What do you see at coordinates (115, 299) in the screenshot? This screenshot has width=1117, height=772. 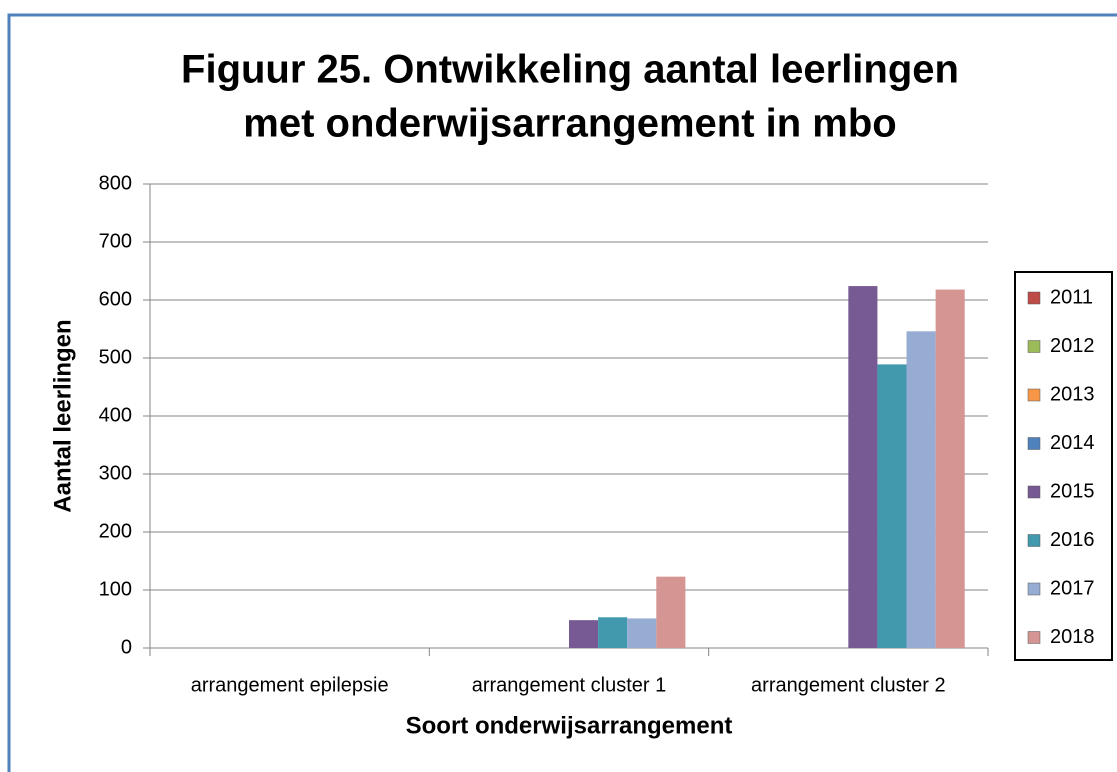 I see `y-tick-label: 600` at bounding box center [115, 299].